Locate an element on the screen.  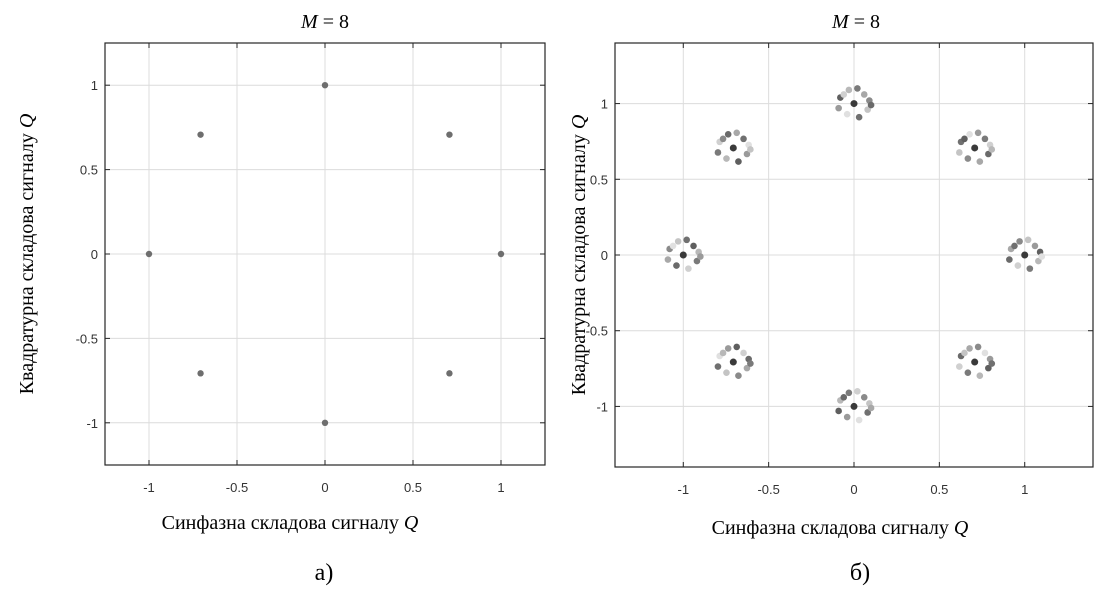
y-tick-label: 0 is located at coordinates (94, 254).